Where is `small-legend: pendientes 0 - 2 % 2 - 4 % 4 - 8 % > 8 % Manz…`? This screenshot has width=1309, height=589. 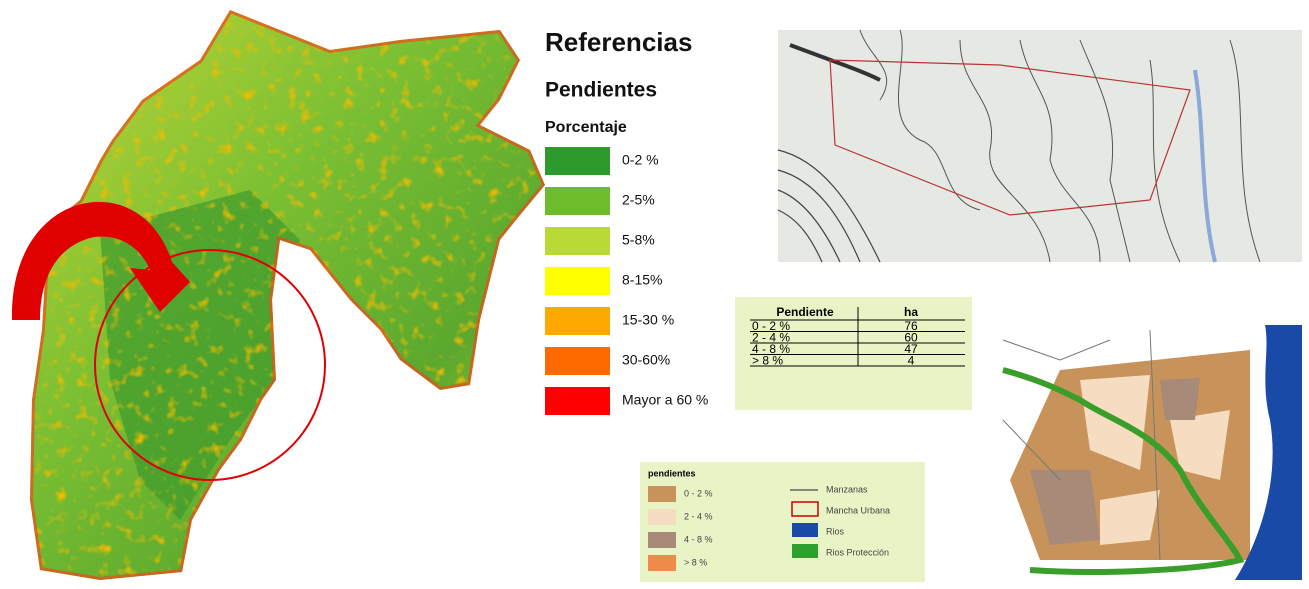 small-legend: pendientes 0 - 2 % 2 - 4 % 4 - 8 % > 8 % Manz… is located at coordinates (769, 519).